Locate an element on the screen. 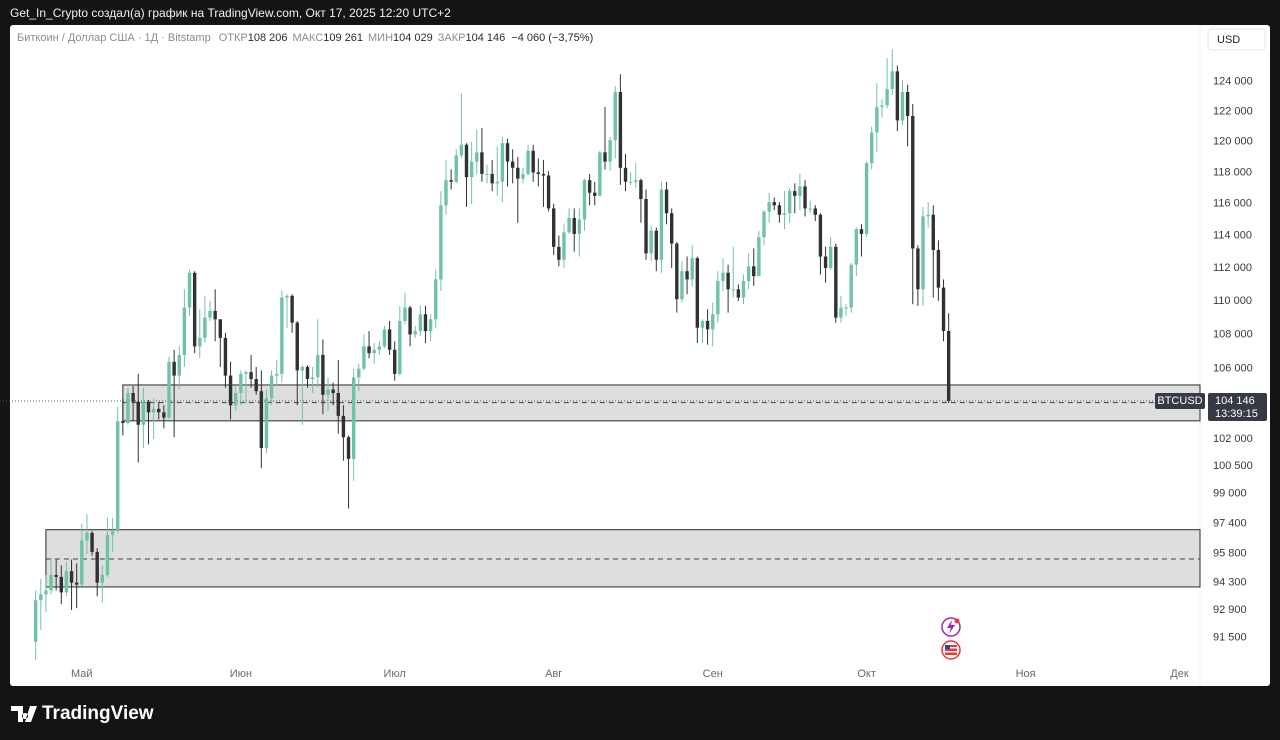  y-tick-label: 118 000 is located at coordinates (1232, 172).